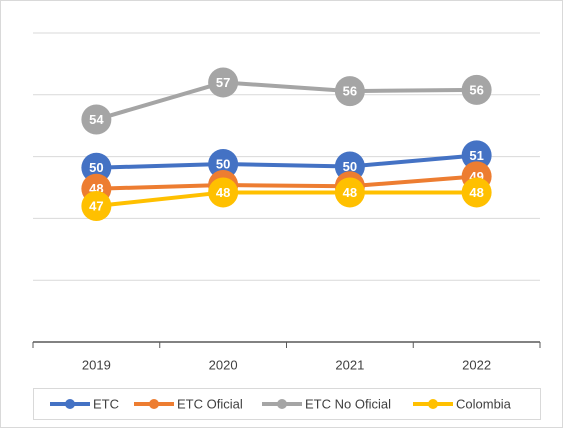 The height and width of the screenshot is (428, 563). What do you see at coordinates (106, 403) in the screenshot?
I see `legend-label: ETC` at bounding box center [106, 403].